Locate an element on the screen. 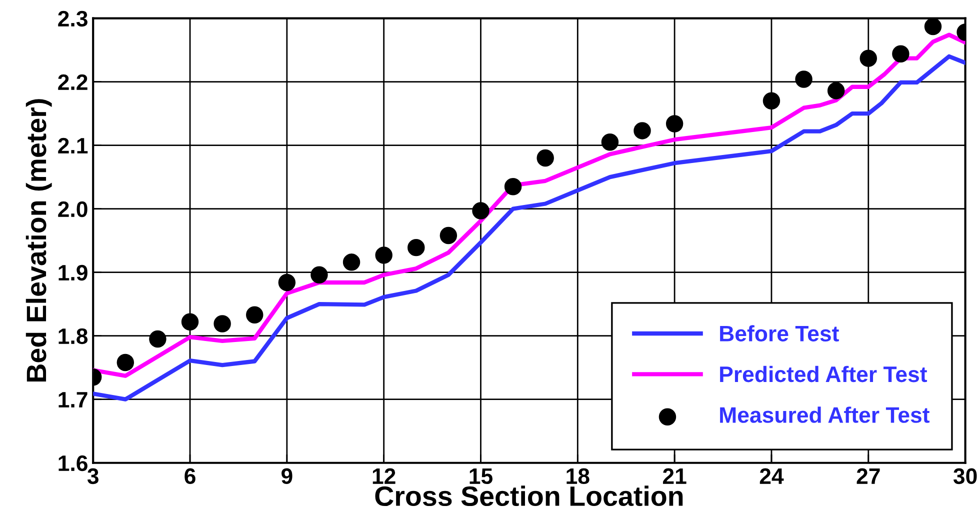  x-tick-label: 21 is located at coordinates (674, 476).